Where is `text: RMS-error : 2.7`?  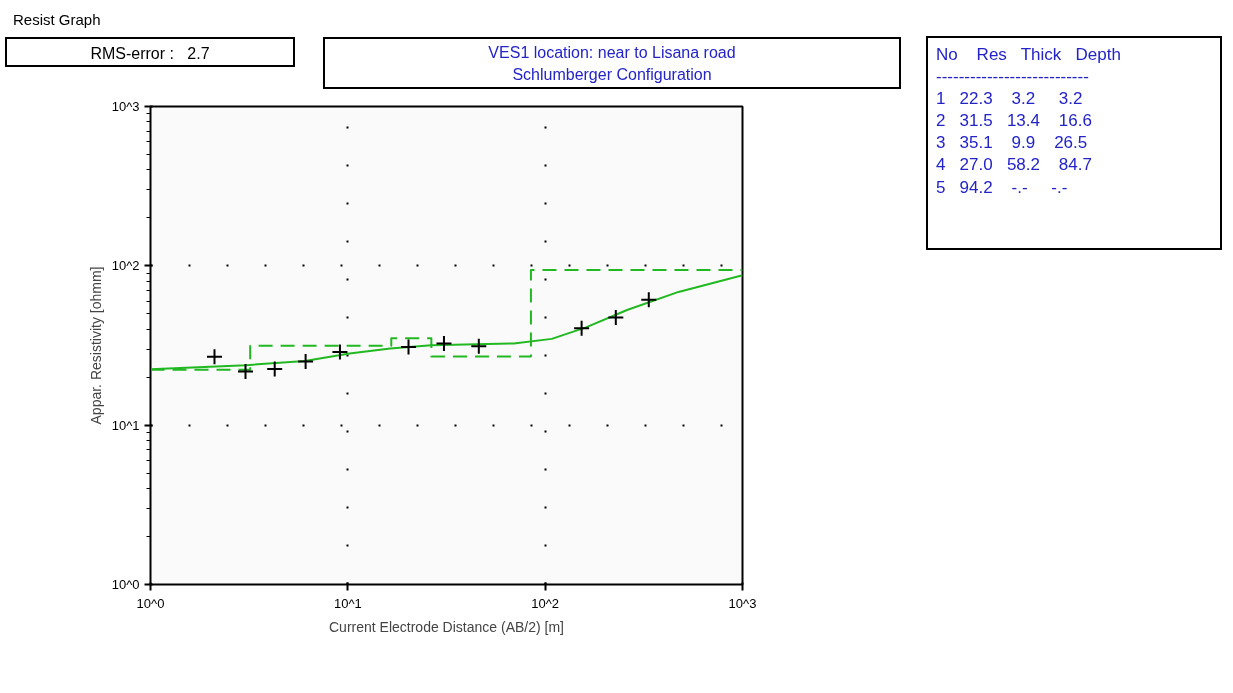 text: RMS-error : 2.7 is located at coordinates (150, 54).